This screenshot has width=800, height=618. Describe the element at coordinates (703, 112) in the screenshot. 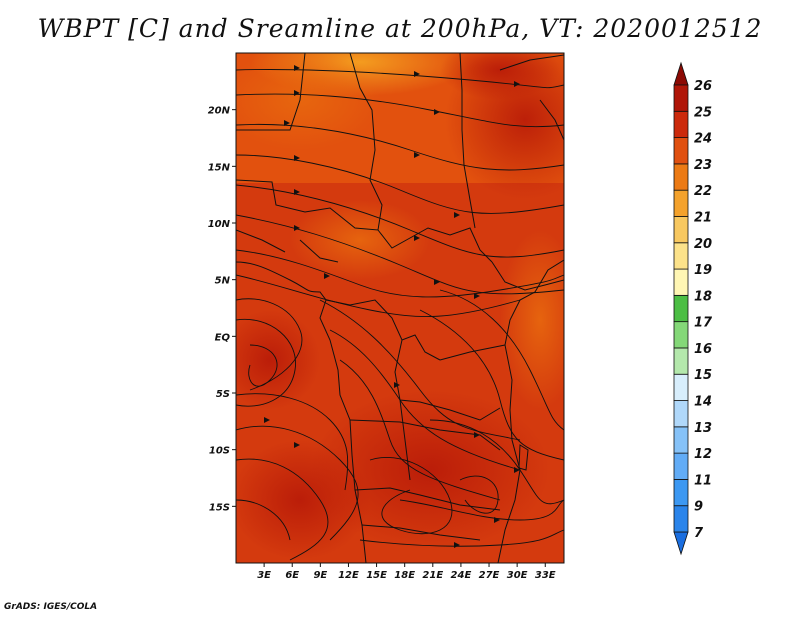

I see `colorbar-label: 25` at that location.